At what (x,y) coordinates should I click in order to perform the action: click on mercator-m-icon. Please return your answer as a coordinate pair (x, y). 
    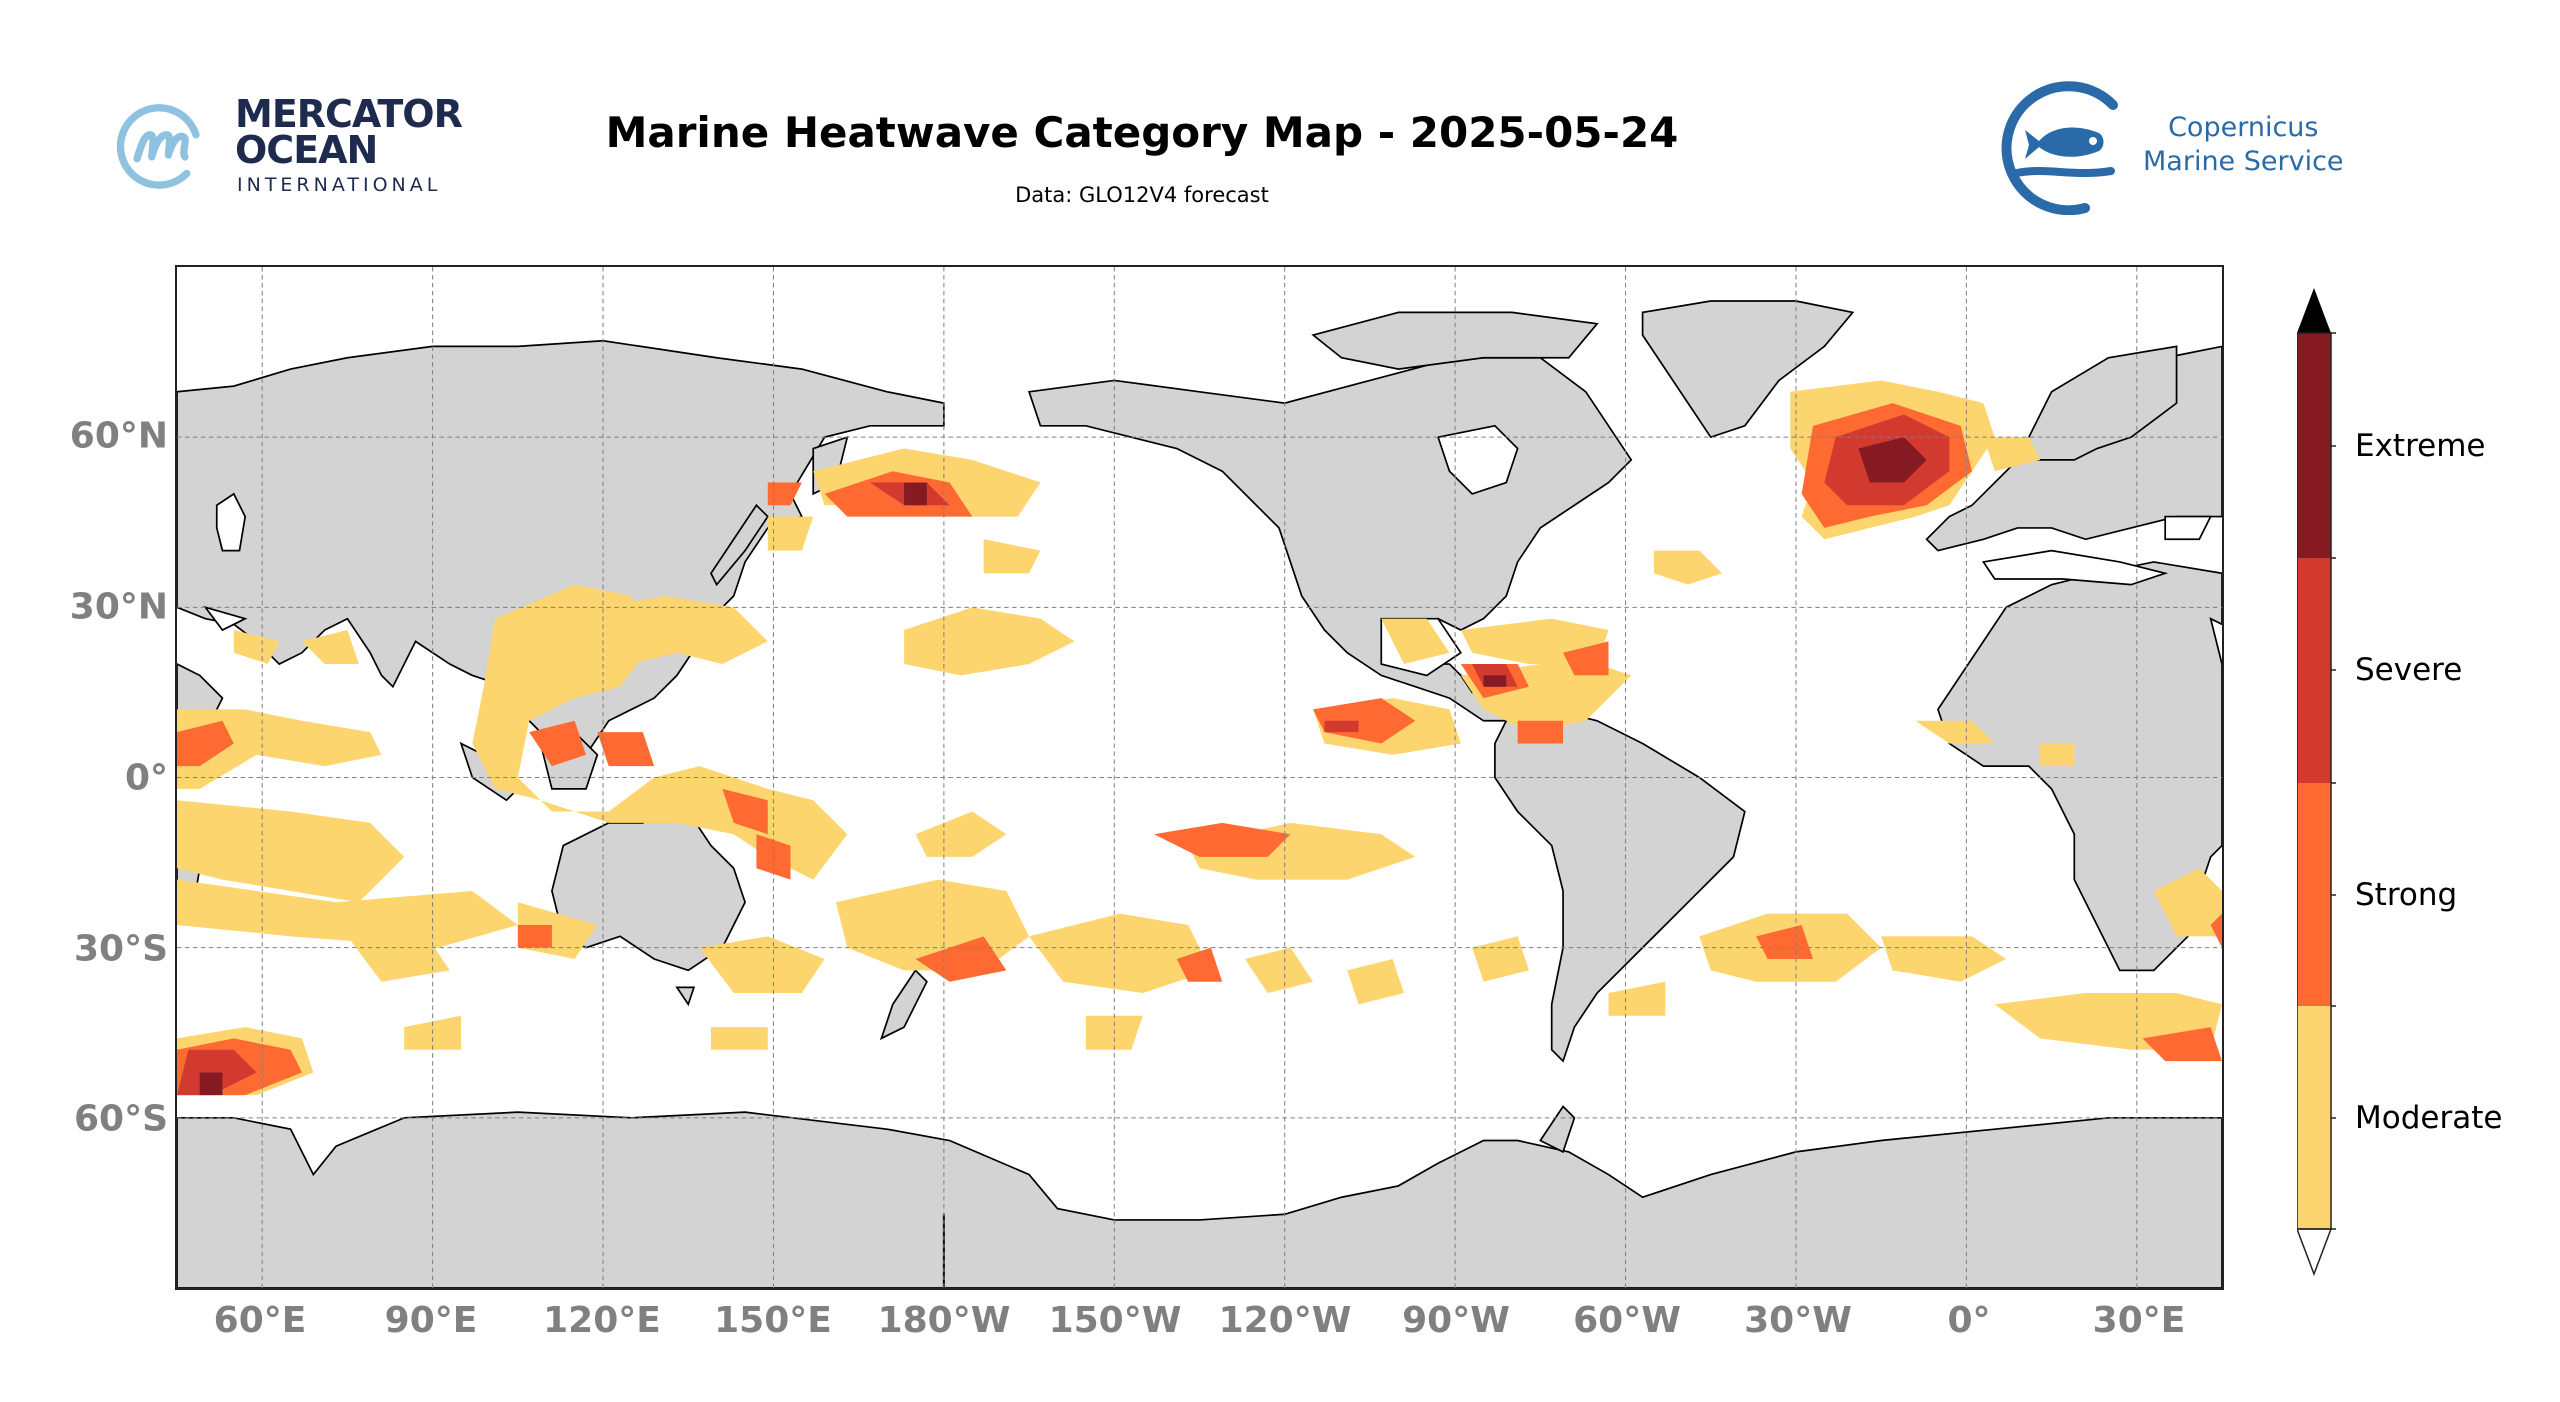
    Looking at the image, I should click on (158, 146).